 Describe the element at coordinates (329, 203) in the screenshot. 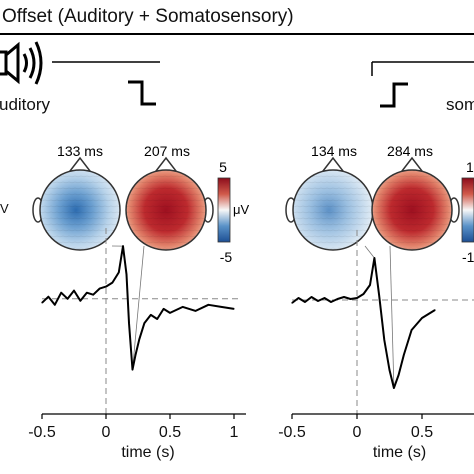

I see `head-map-134ms` at that location.